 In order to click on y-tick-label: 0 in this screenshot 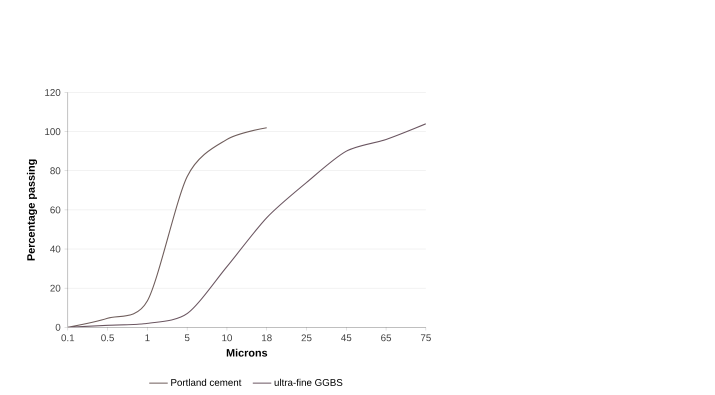, I will do `click(58, 327)`.